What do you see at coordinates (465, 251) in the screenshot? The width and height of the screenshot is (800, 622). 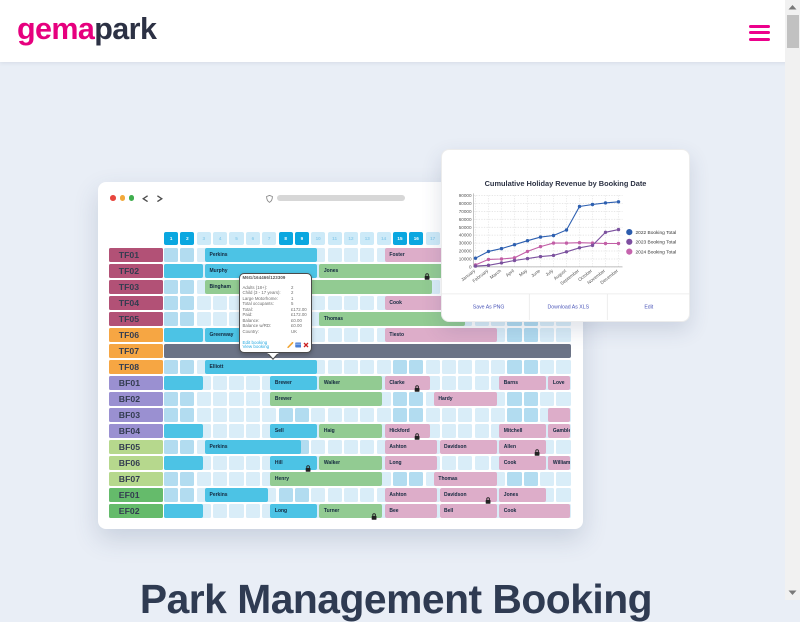 I see `svg-text: 20000` at bounding box center [465, 251].